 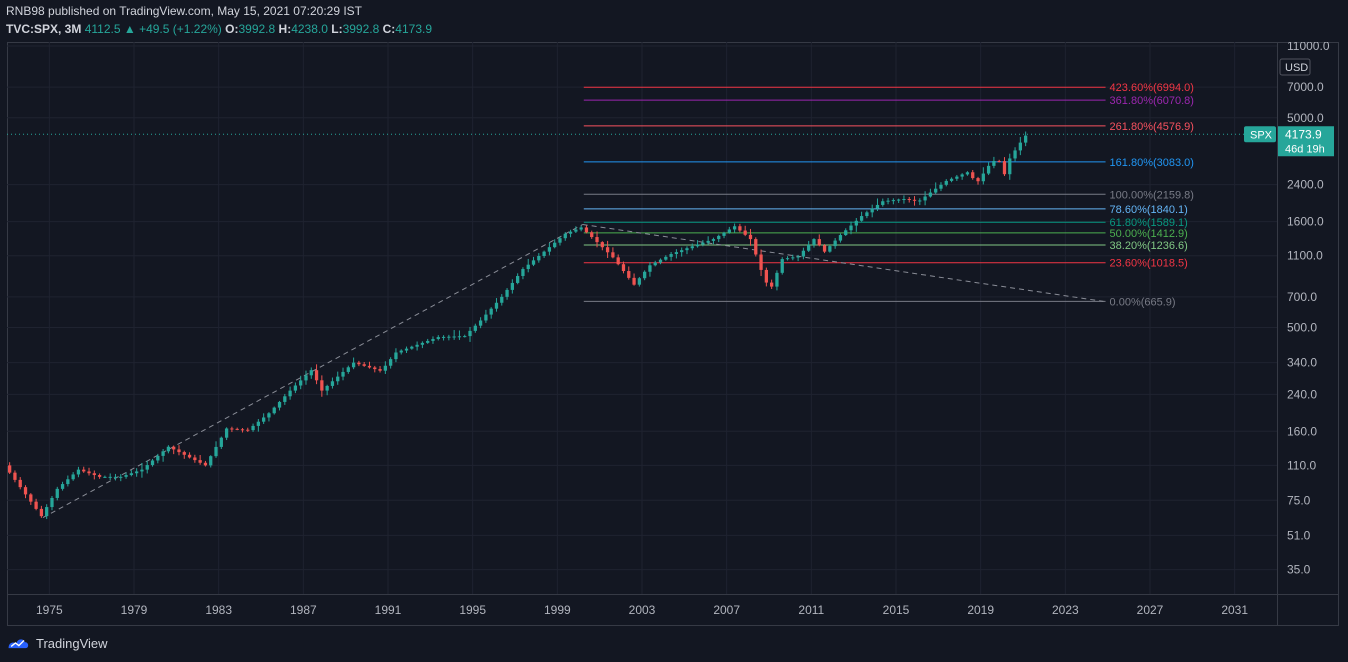 I want to click on y-tick-label: 700.0, so click(x=1302, y=297).